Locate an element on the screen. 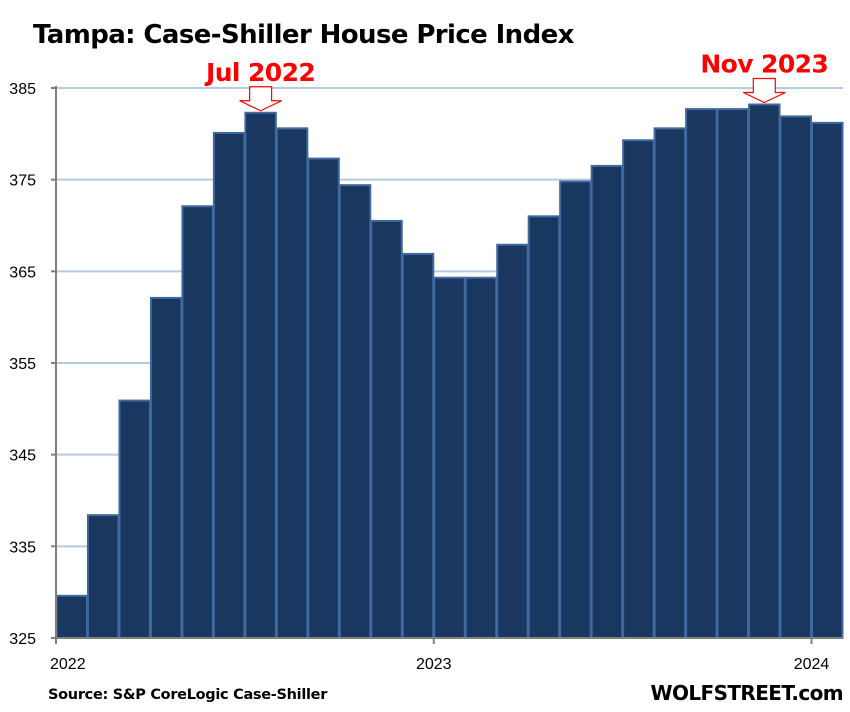  bar-nov-2022 is located at coordinates (386, 429).